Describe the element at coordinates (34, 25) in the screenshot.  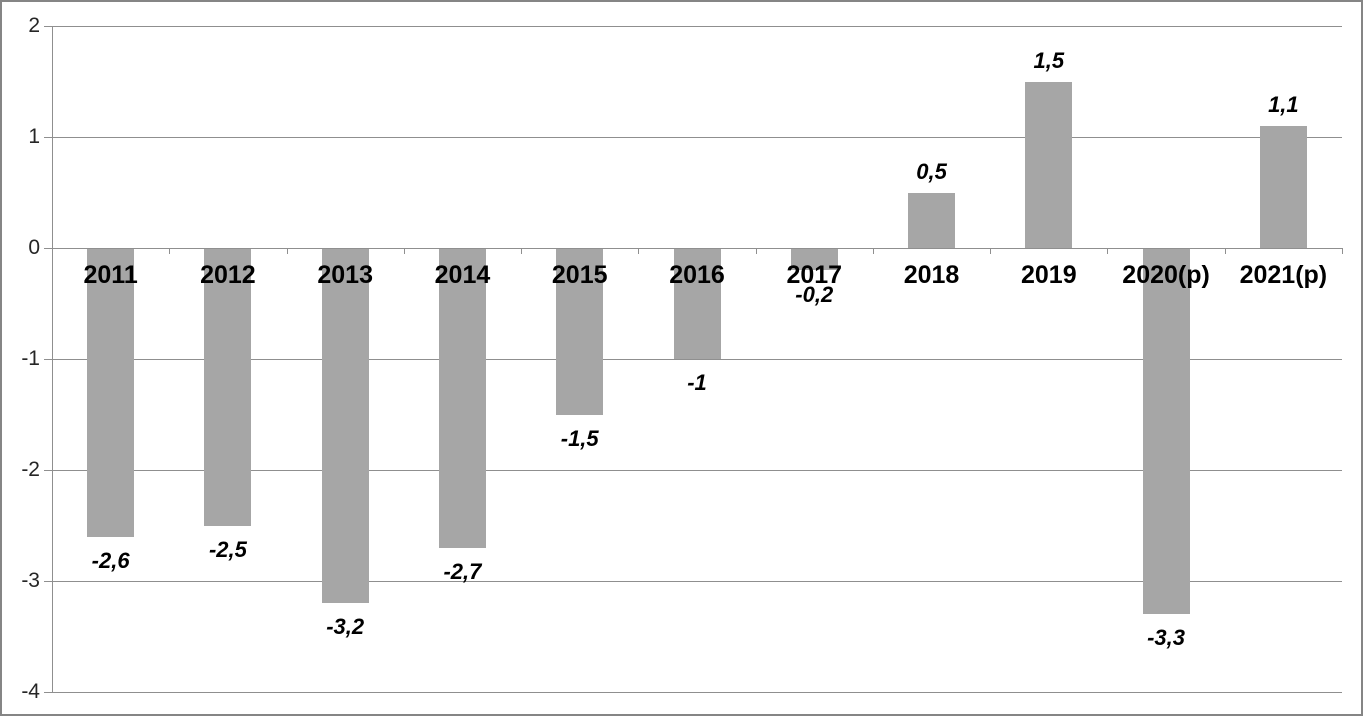
I see `y-axis-tick-label: 2` at that location.